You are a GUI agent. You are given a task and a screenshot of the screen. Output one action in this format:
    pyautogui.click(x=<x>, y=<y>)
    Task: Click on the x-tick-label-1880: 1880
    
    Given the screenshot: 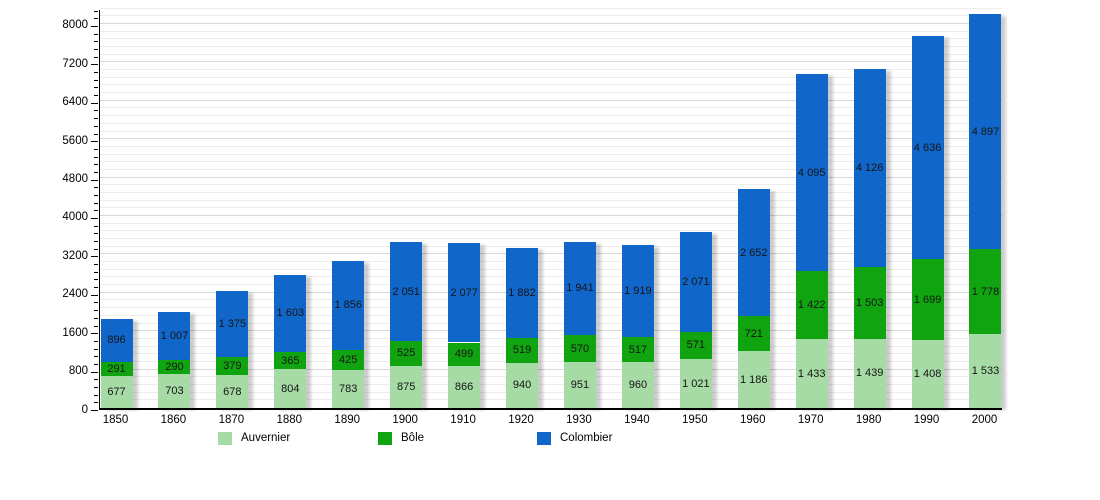 What is the action you would take?
    pyautogui.click(x=289, y=420)
    